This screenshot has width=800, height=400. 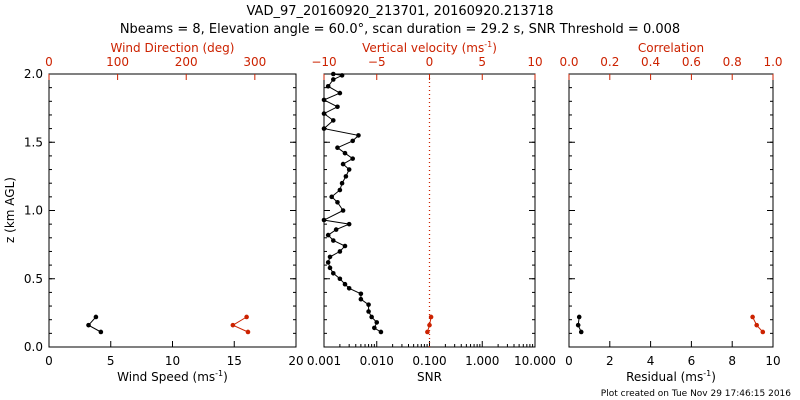 I want to click on x-bottom-tick-label: 20, so click(x=295, y=361).